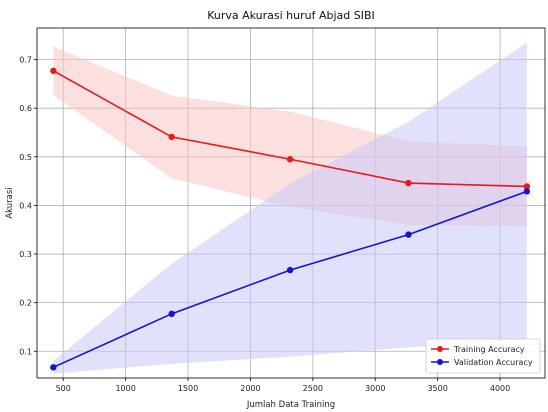 The height and width of the screenshot is (412, 548). Describe the element at coordinates (493, 362) in the screenshot. I see `legend-validation-accuracy-label: Validation Accuracy` at that location.